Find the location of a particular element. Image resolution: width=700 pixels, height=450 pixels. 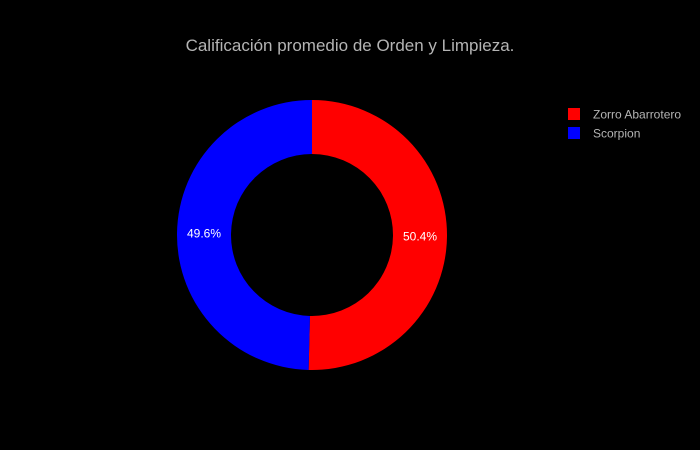

slice-percent-label-scorpion: 49.6% is located at coordinates (204, 234).